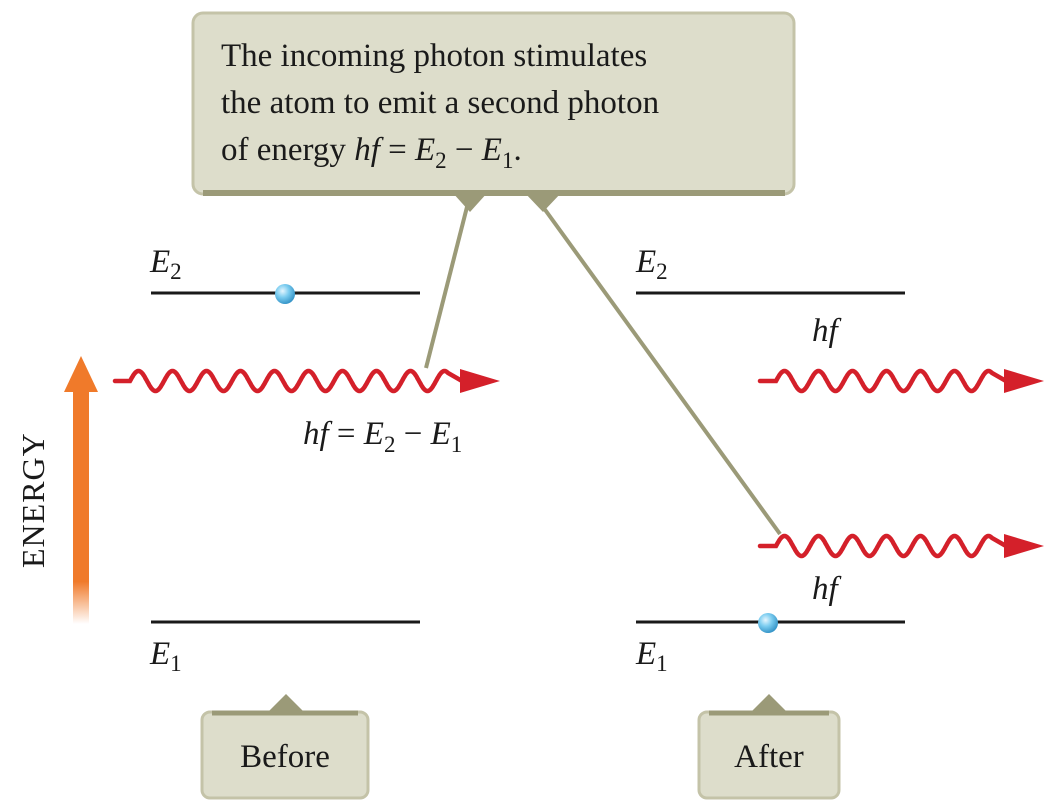 Image resolution: width=1052 pixels, height=810 pixels. What do you see at coordinates (434, 56) in the screenshot?
I see `callout-line-1: The incoming photon stimulates` at bounding box center [434, 56].